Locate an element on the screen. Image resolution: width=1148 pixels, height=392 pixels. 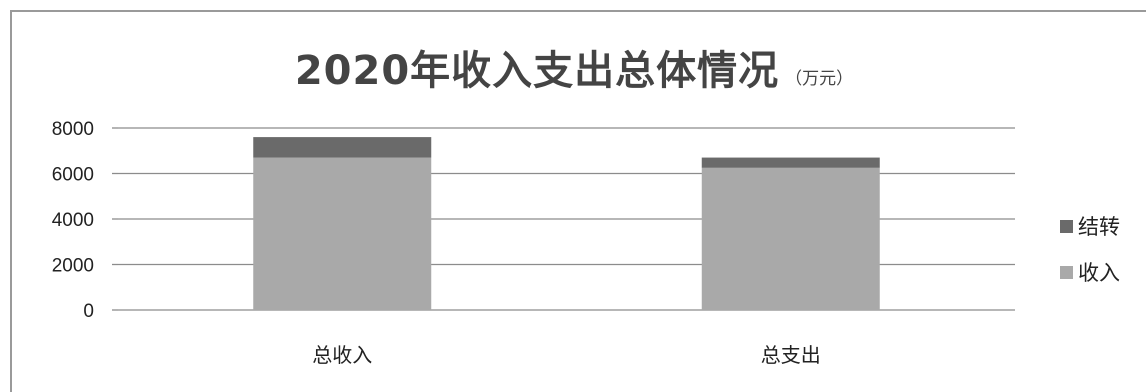
legend-label-收入: 收入 is located at coordinates (1099, 273).